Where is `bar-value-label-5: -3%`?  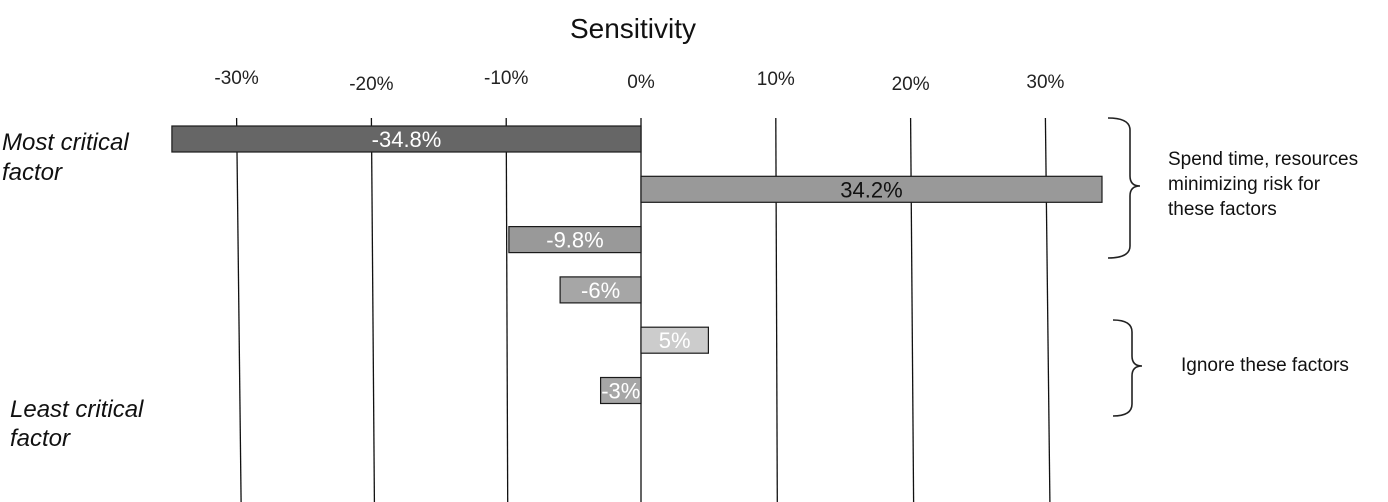 bar-value-label-5: -3% is located at coordinates (620, 391).